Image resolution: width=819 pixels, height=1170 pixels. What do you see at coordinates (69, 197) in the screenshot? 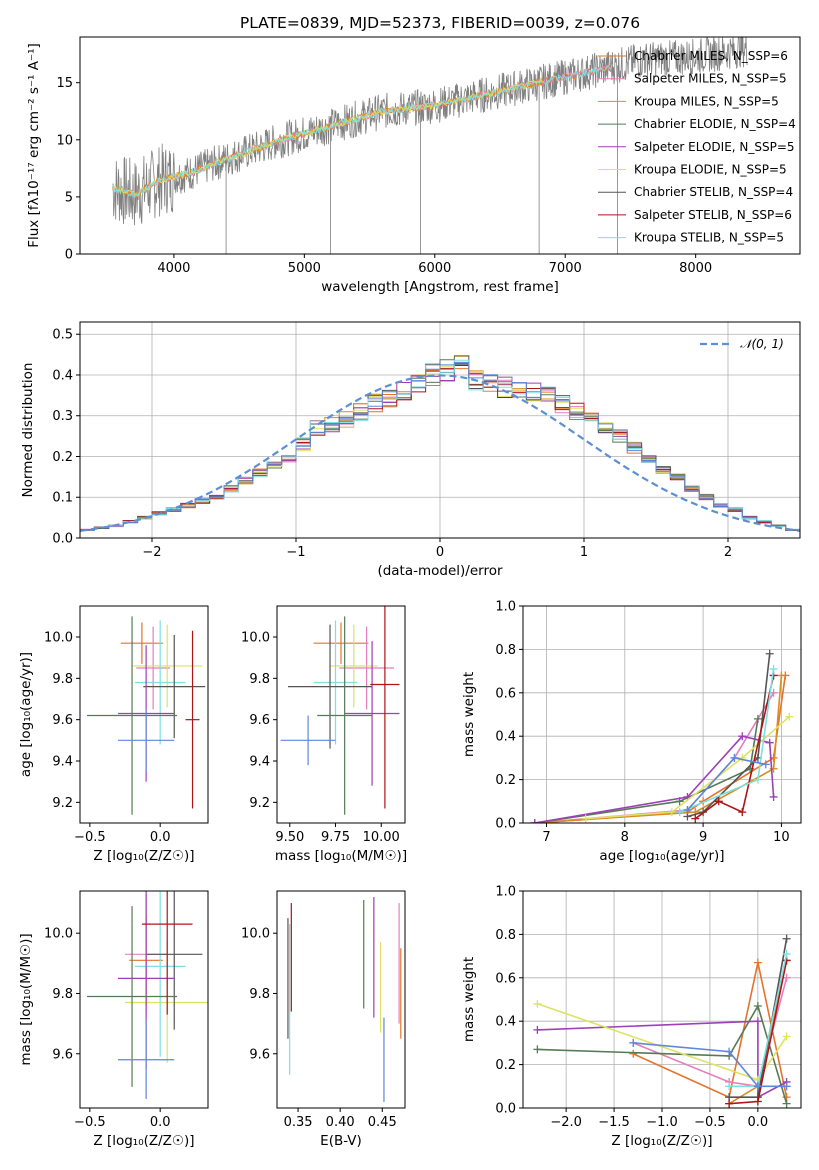
I see `y-tick-label: 5` at bounding box center [69, 197].